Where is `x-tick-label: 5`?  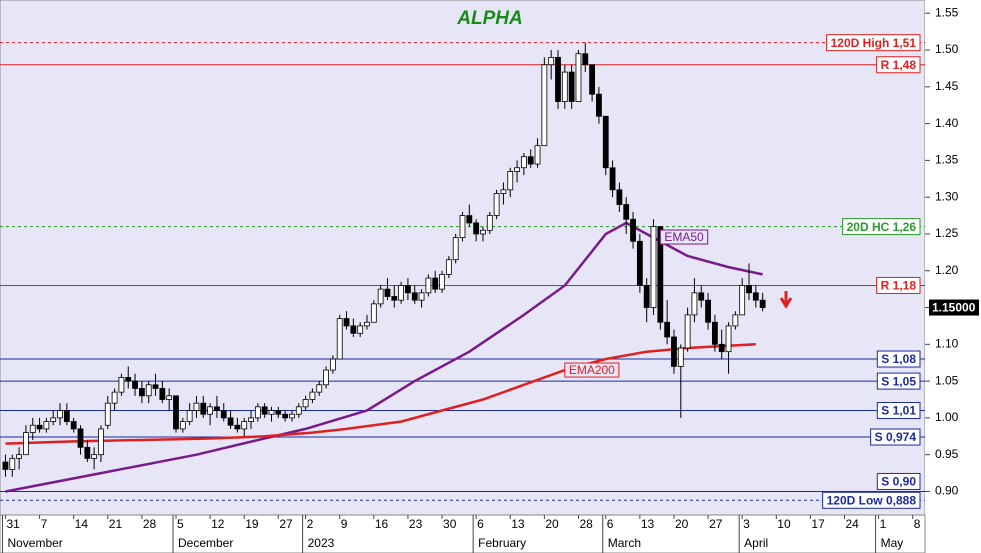
x-tick-label: 5 is located at coordinates (180, 524).